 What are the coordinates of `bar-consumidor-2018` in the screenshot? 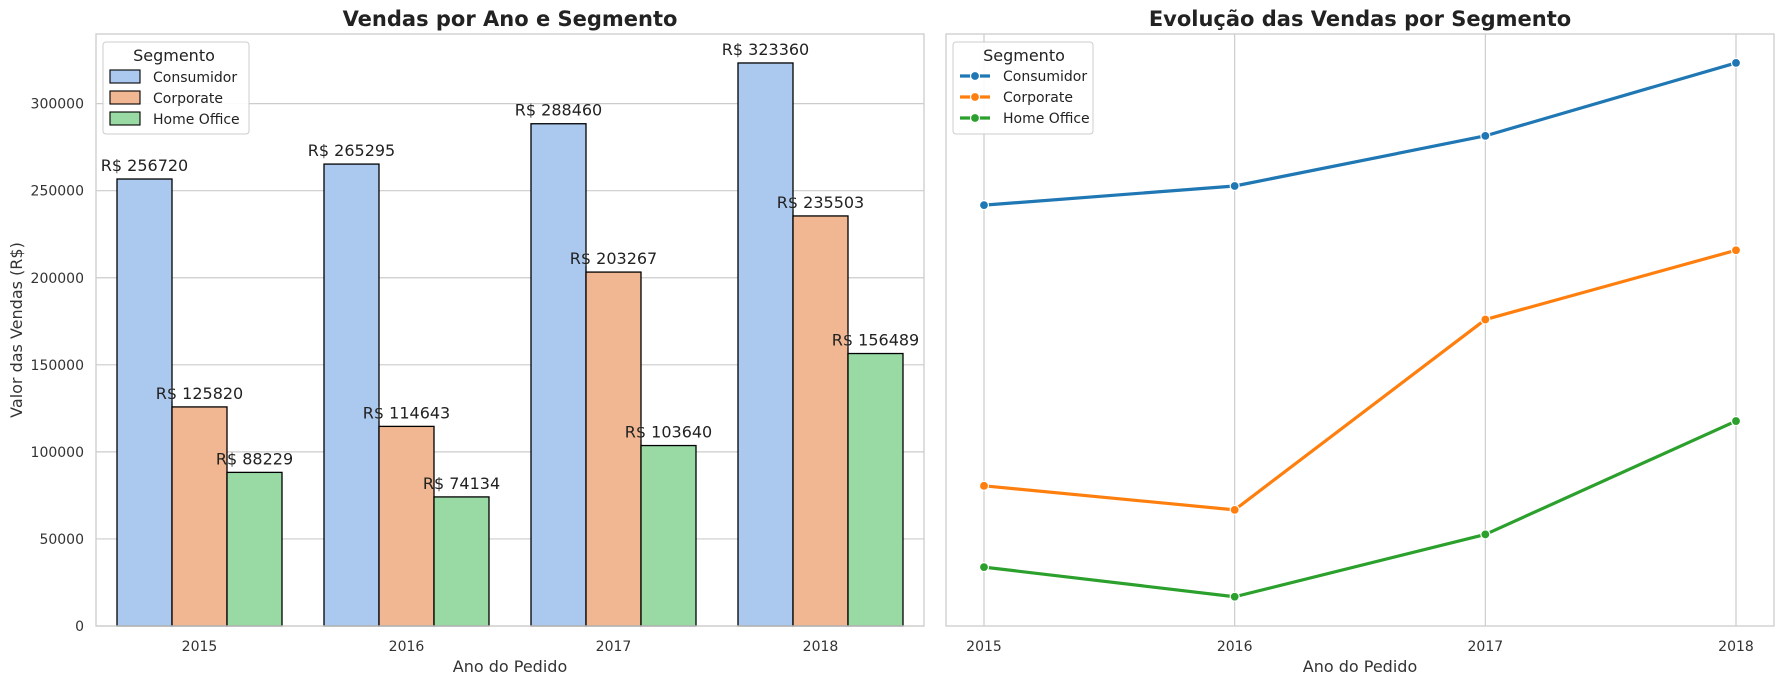 It's located at (765, 344).